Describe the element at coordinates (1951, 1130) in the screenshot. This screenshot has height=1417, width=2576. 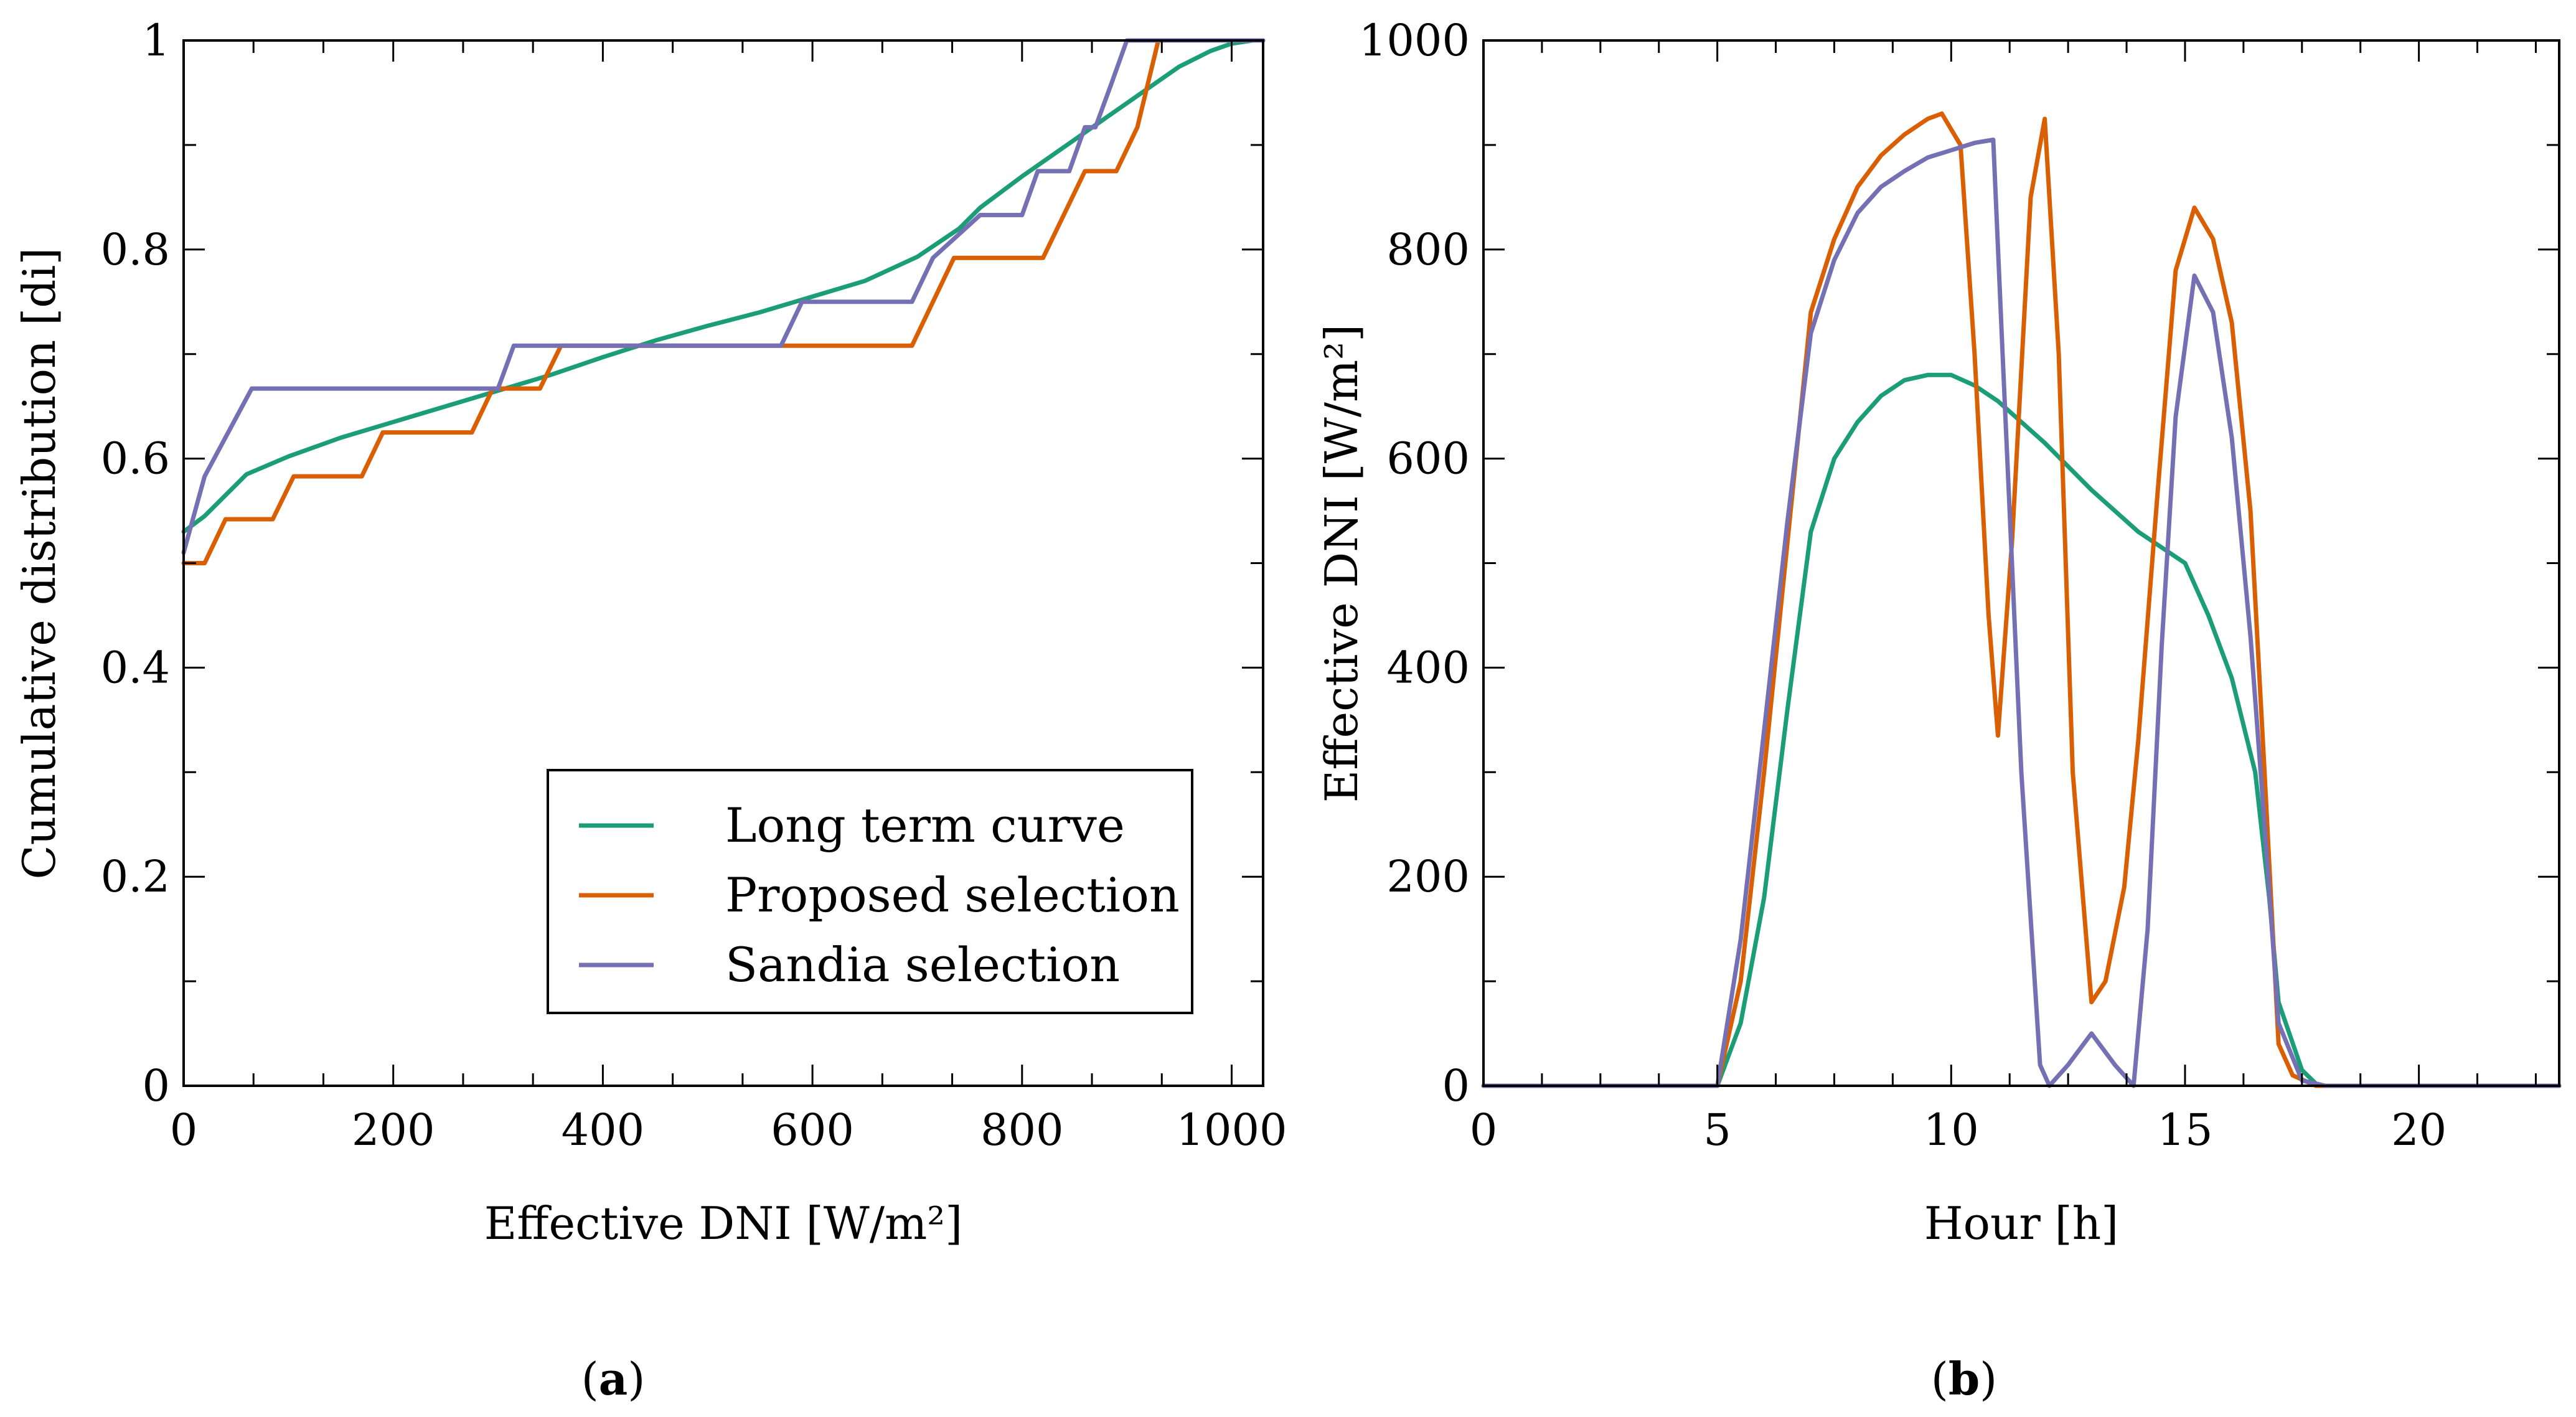
I see `chart-b-x-tick-label: 10` at that location.